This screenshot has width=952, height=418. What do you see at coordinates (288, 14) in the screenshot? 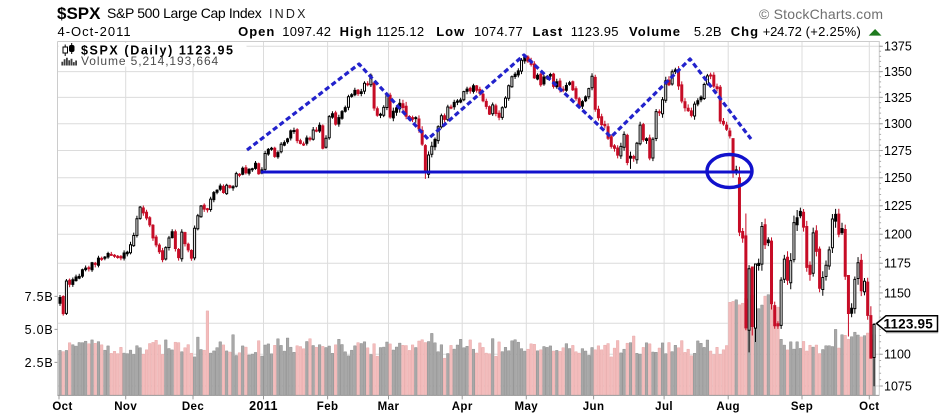
I see `svg-text: INDX` at bounding box center [288, 14].